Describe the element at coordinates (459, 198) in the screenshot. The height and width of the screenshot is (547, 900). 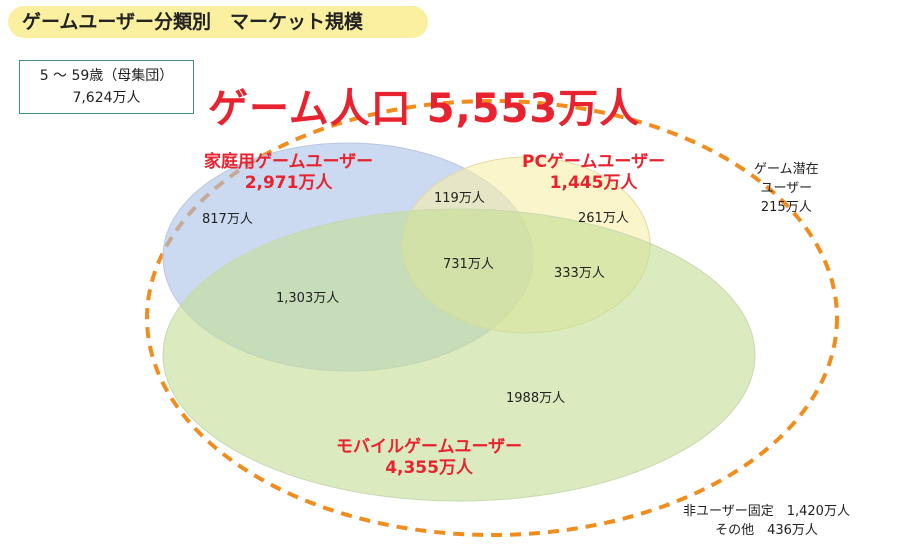
I see `region-home-pc: 119万人` at that location.